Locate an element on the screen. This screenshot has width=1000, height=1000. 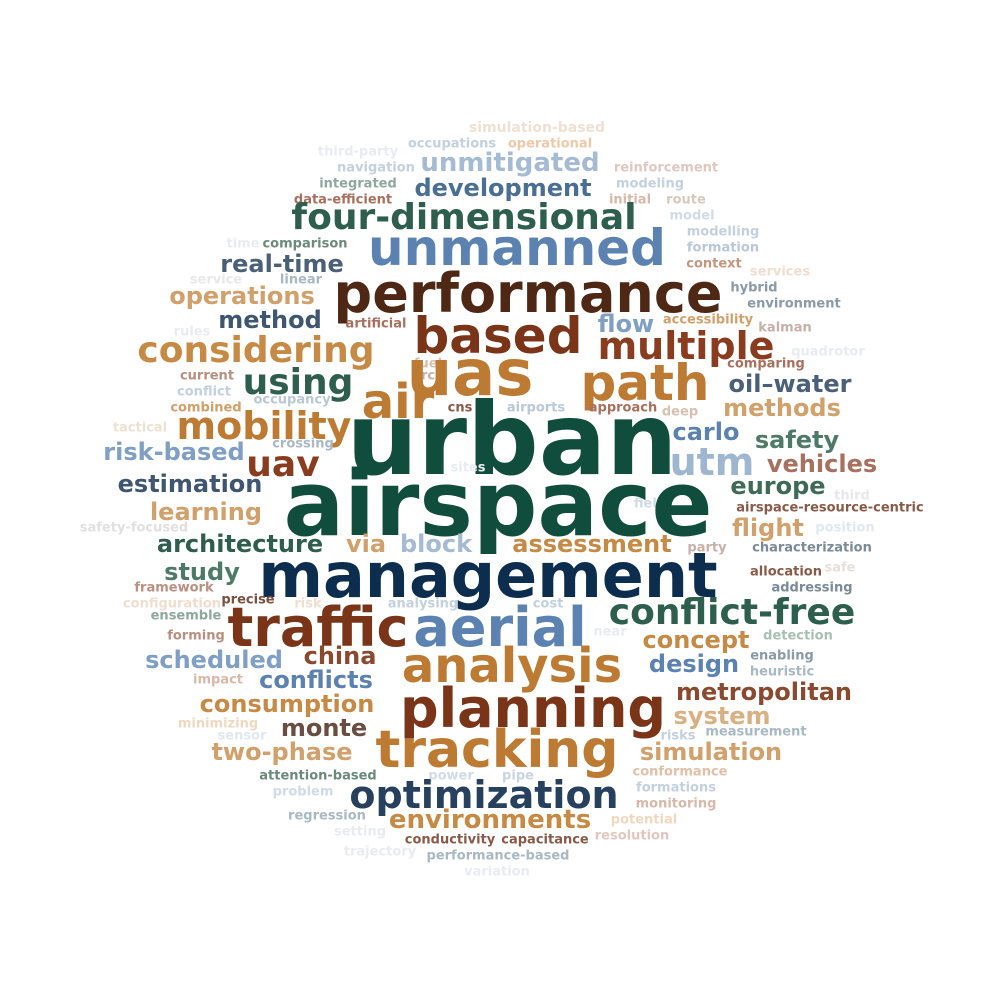
word: block is located at coordinates (436, 544).